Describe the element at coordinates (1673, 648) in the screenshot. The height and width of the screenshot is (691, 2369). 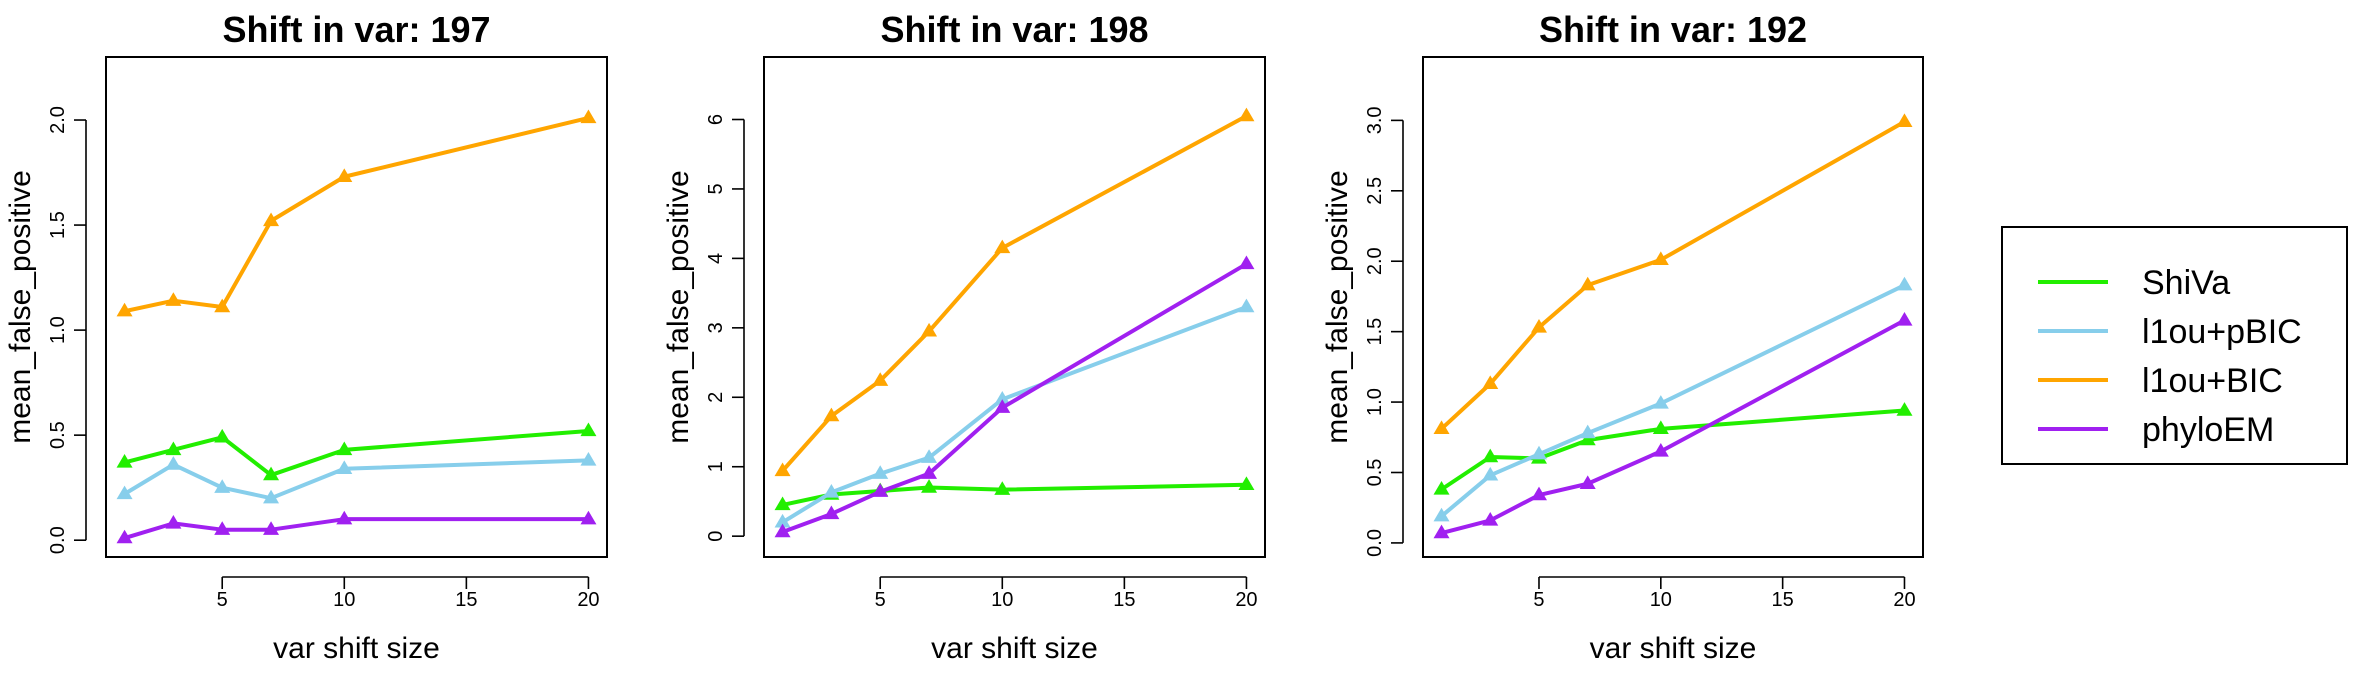
I see `x-axis-label: var shift size` at that location.